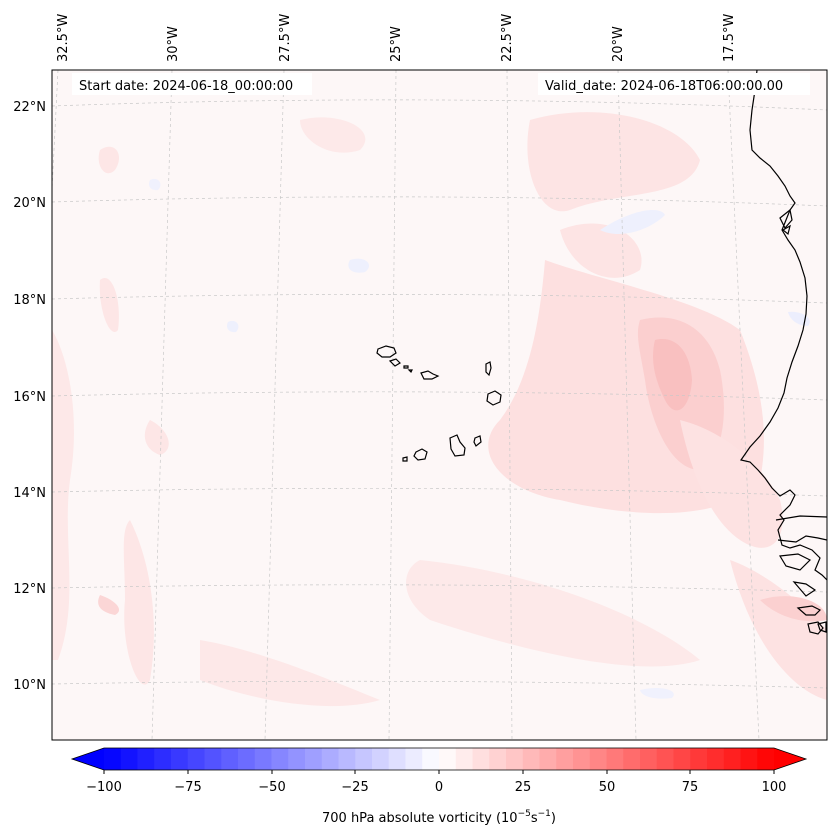 The image size is (837, 839). I want to click on colorbar-title: 700 hPa absolute vorticity (10−5s−1), so click(439, 817).